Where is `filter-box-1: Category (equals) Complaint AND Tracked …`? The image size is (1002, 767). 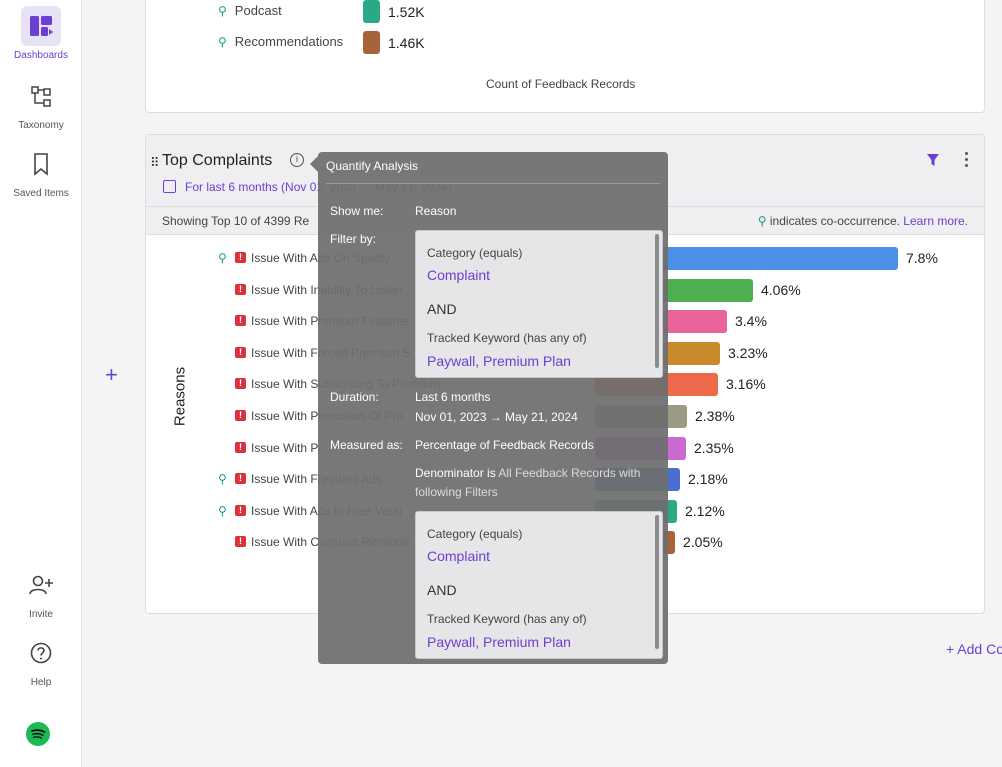 filter-box-1: Category (equals) Complaint AND Tracked … is located at coordinates (539, 304).